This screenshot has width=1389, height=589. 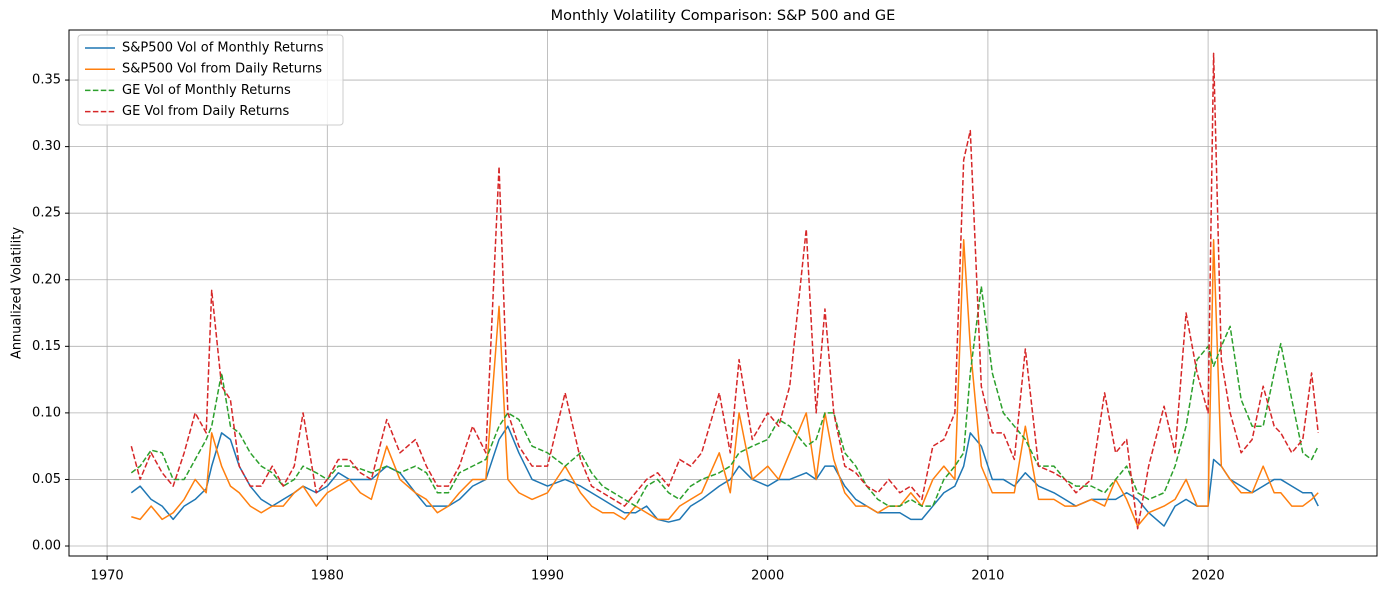 What do you see at coordinates (17, 293) in the screenshot?
I see `y-axis-label: Annualized Volatility` at bounding box center [17, 293].